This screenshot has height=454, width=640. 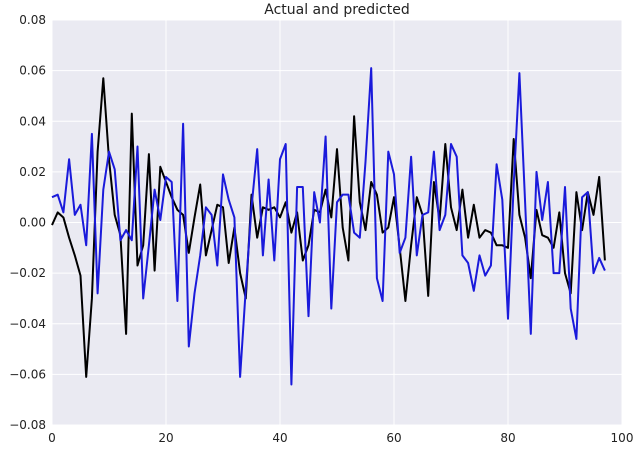 What do you see at coordinates (27, 324) in the screenshot?
I see `y-tick-label: −0.04` at bounding box center [27, 324].